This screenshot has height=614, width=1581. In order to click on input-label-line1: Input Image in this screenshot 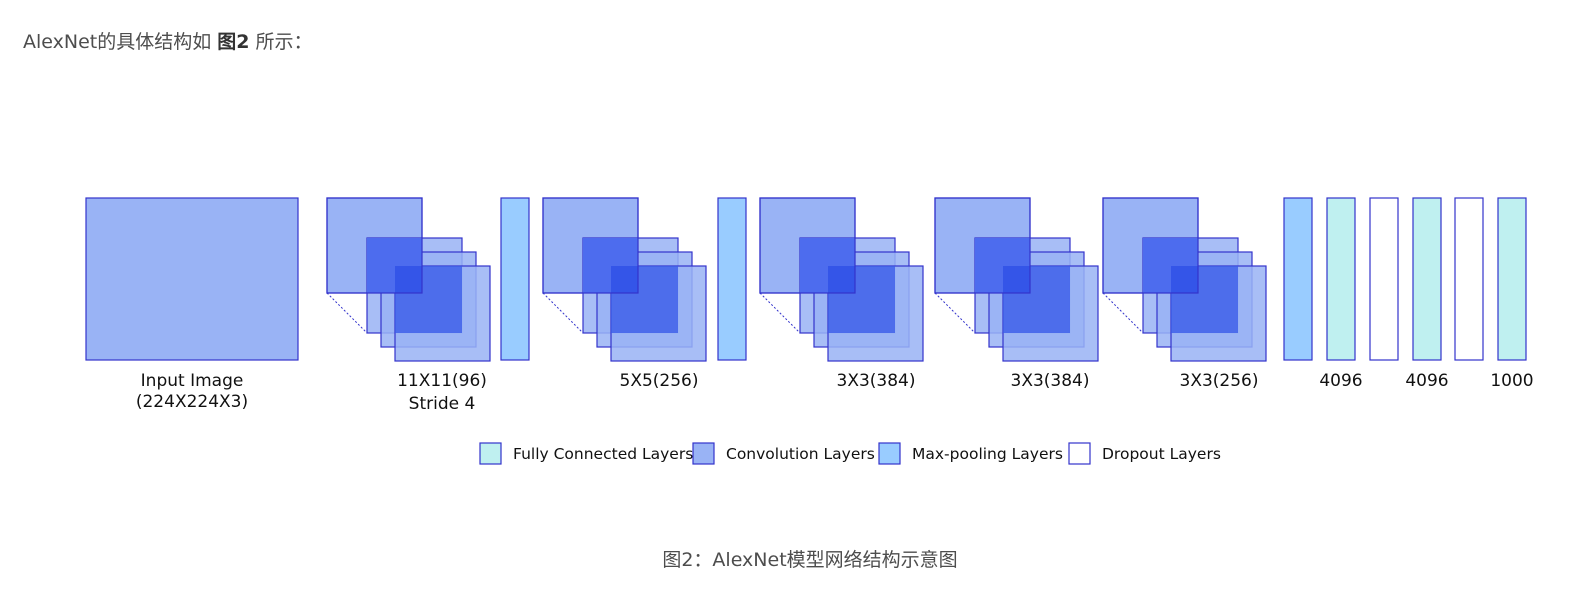, I will do `click(192, 381)`.